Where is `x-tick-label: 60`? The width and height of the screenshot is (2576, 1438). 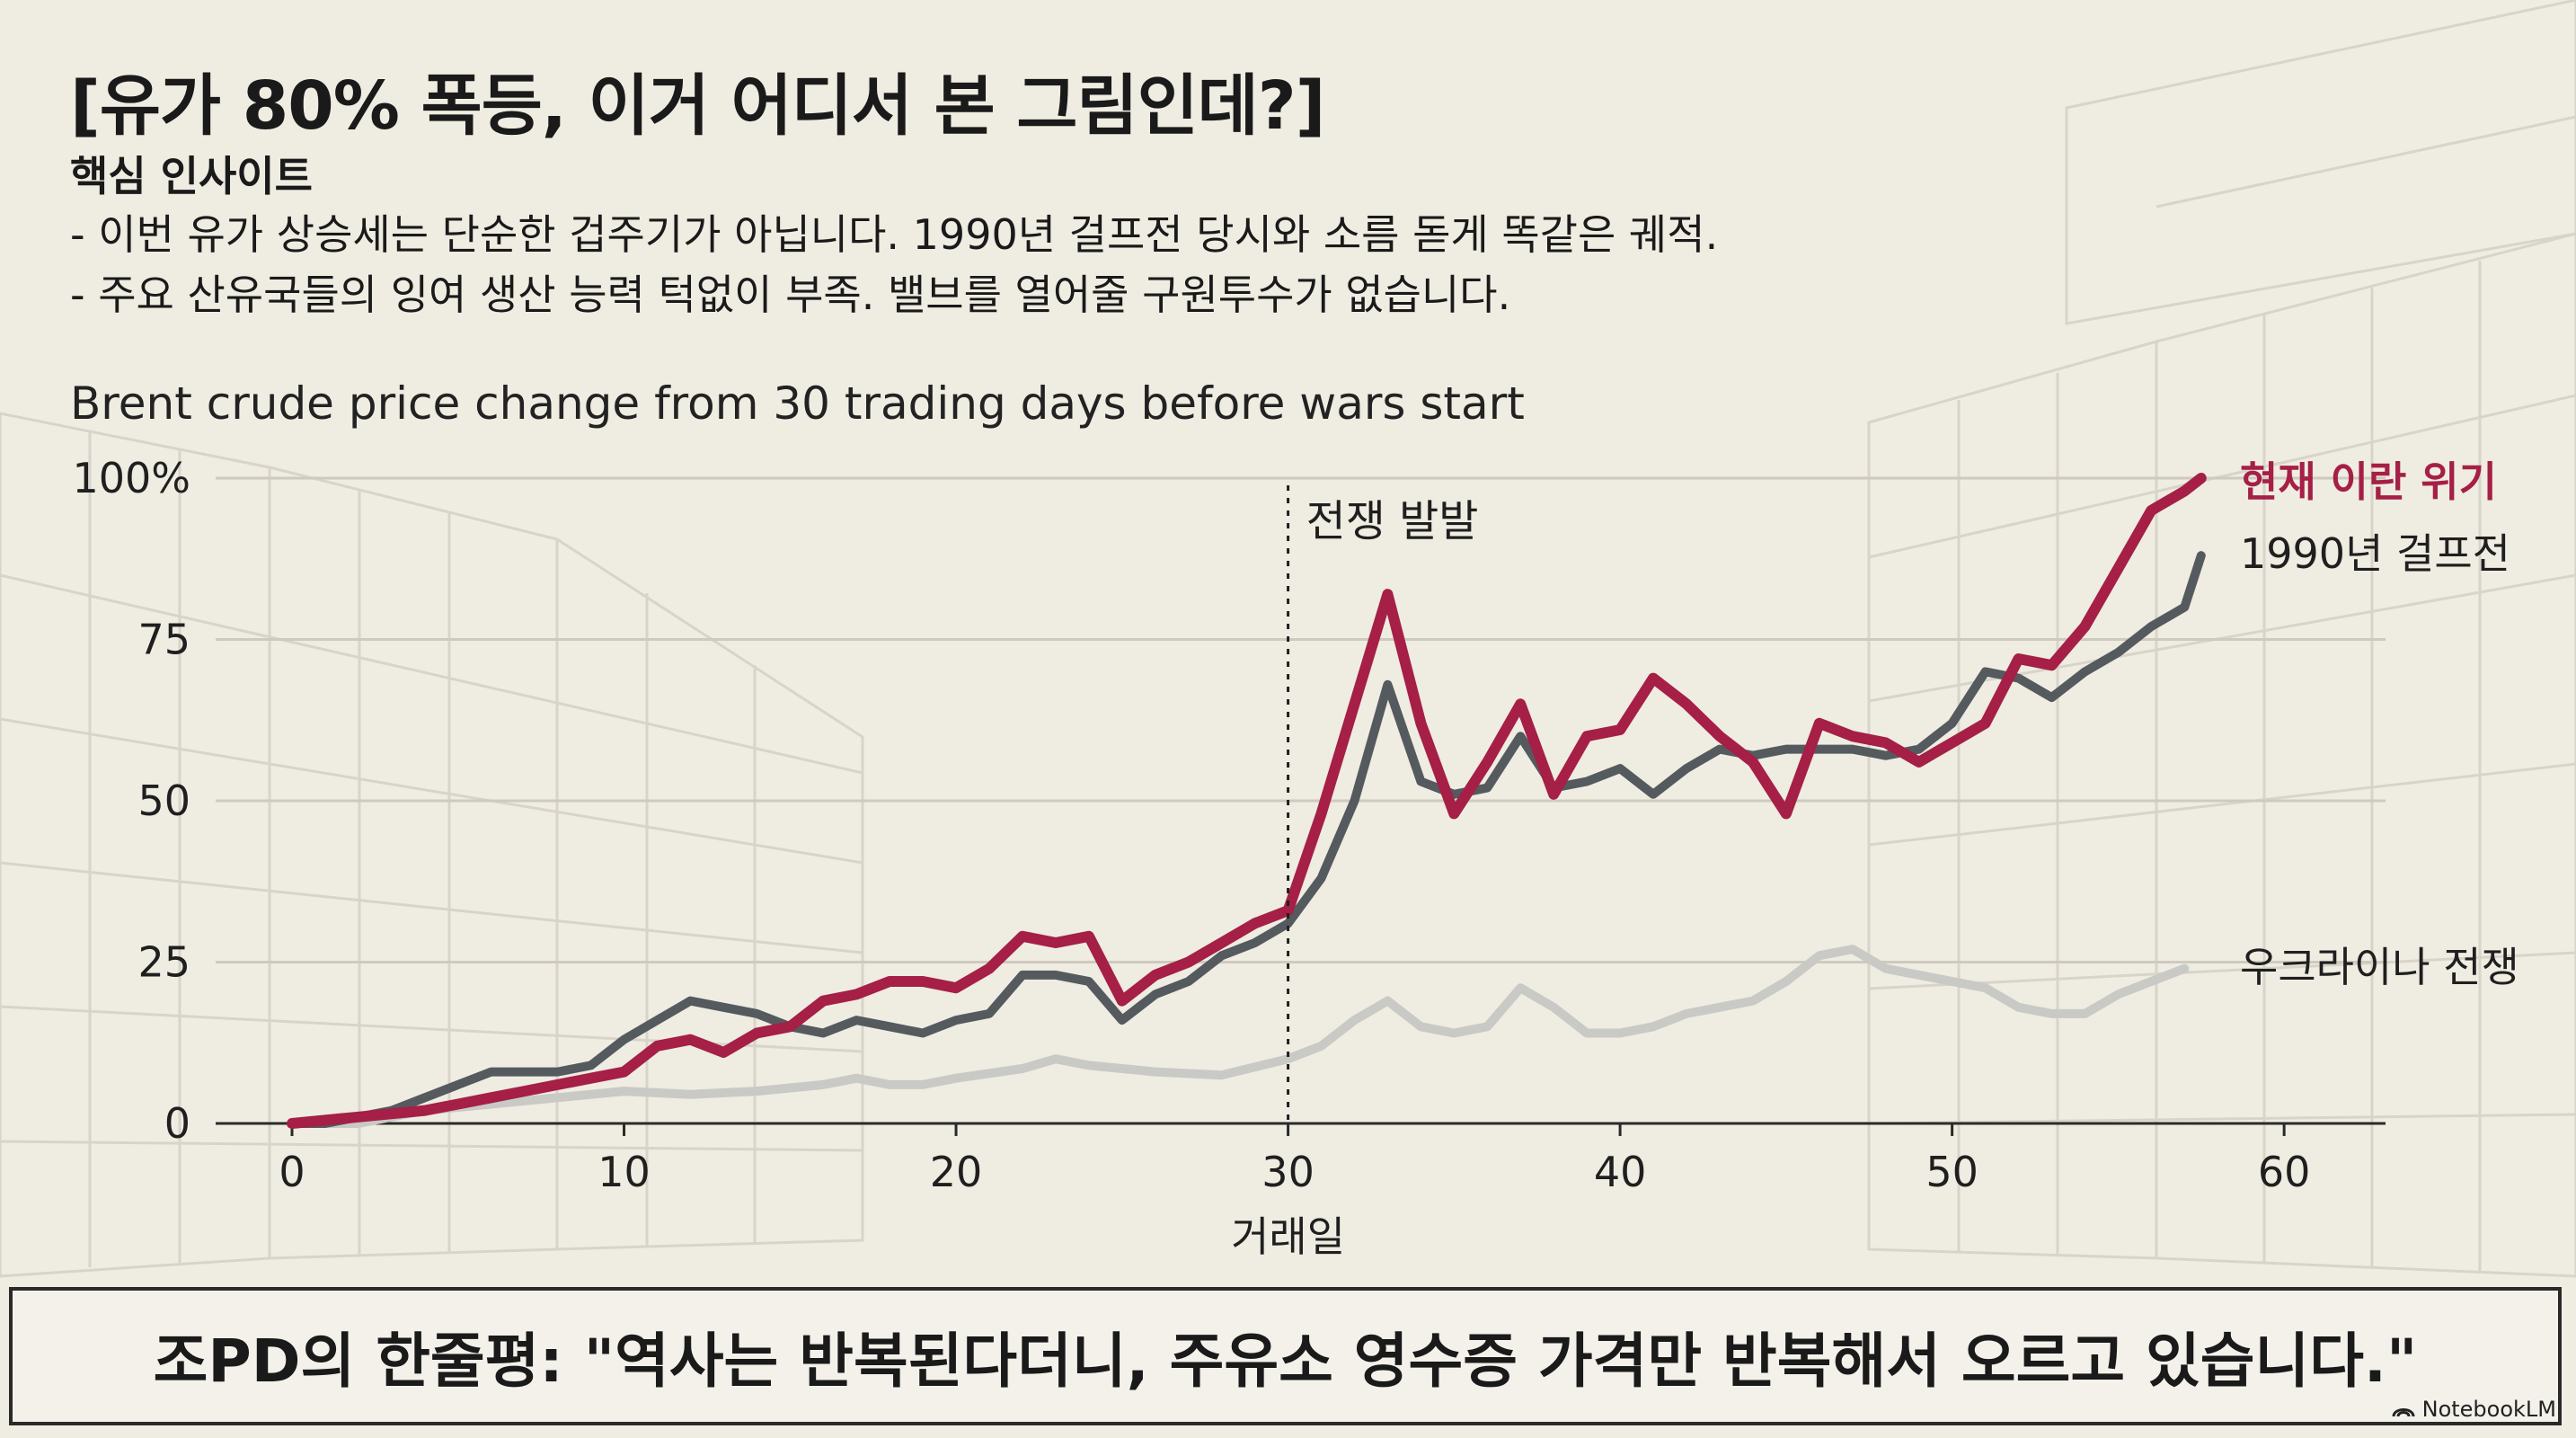
x-tick-label: 60 is located at coordinates (2284, 1172).